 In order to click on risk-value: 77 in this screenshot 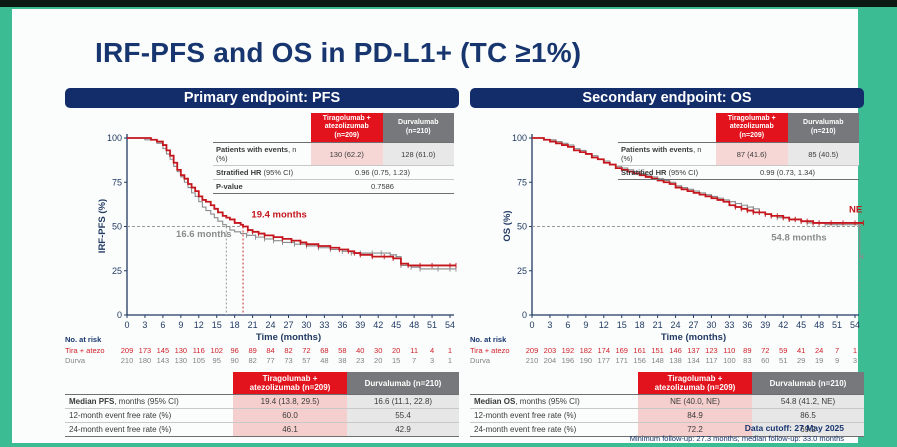, I will do `click(270, 360)`.